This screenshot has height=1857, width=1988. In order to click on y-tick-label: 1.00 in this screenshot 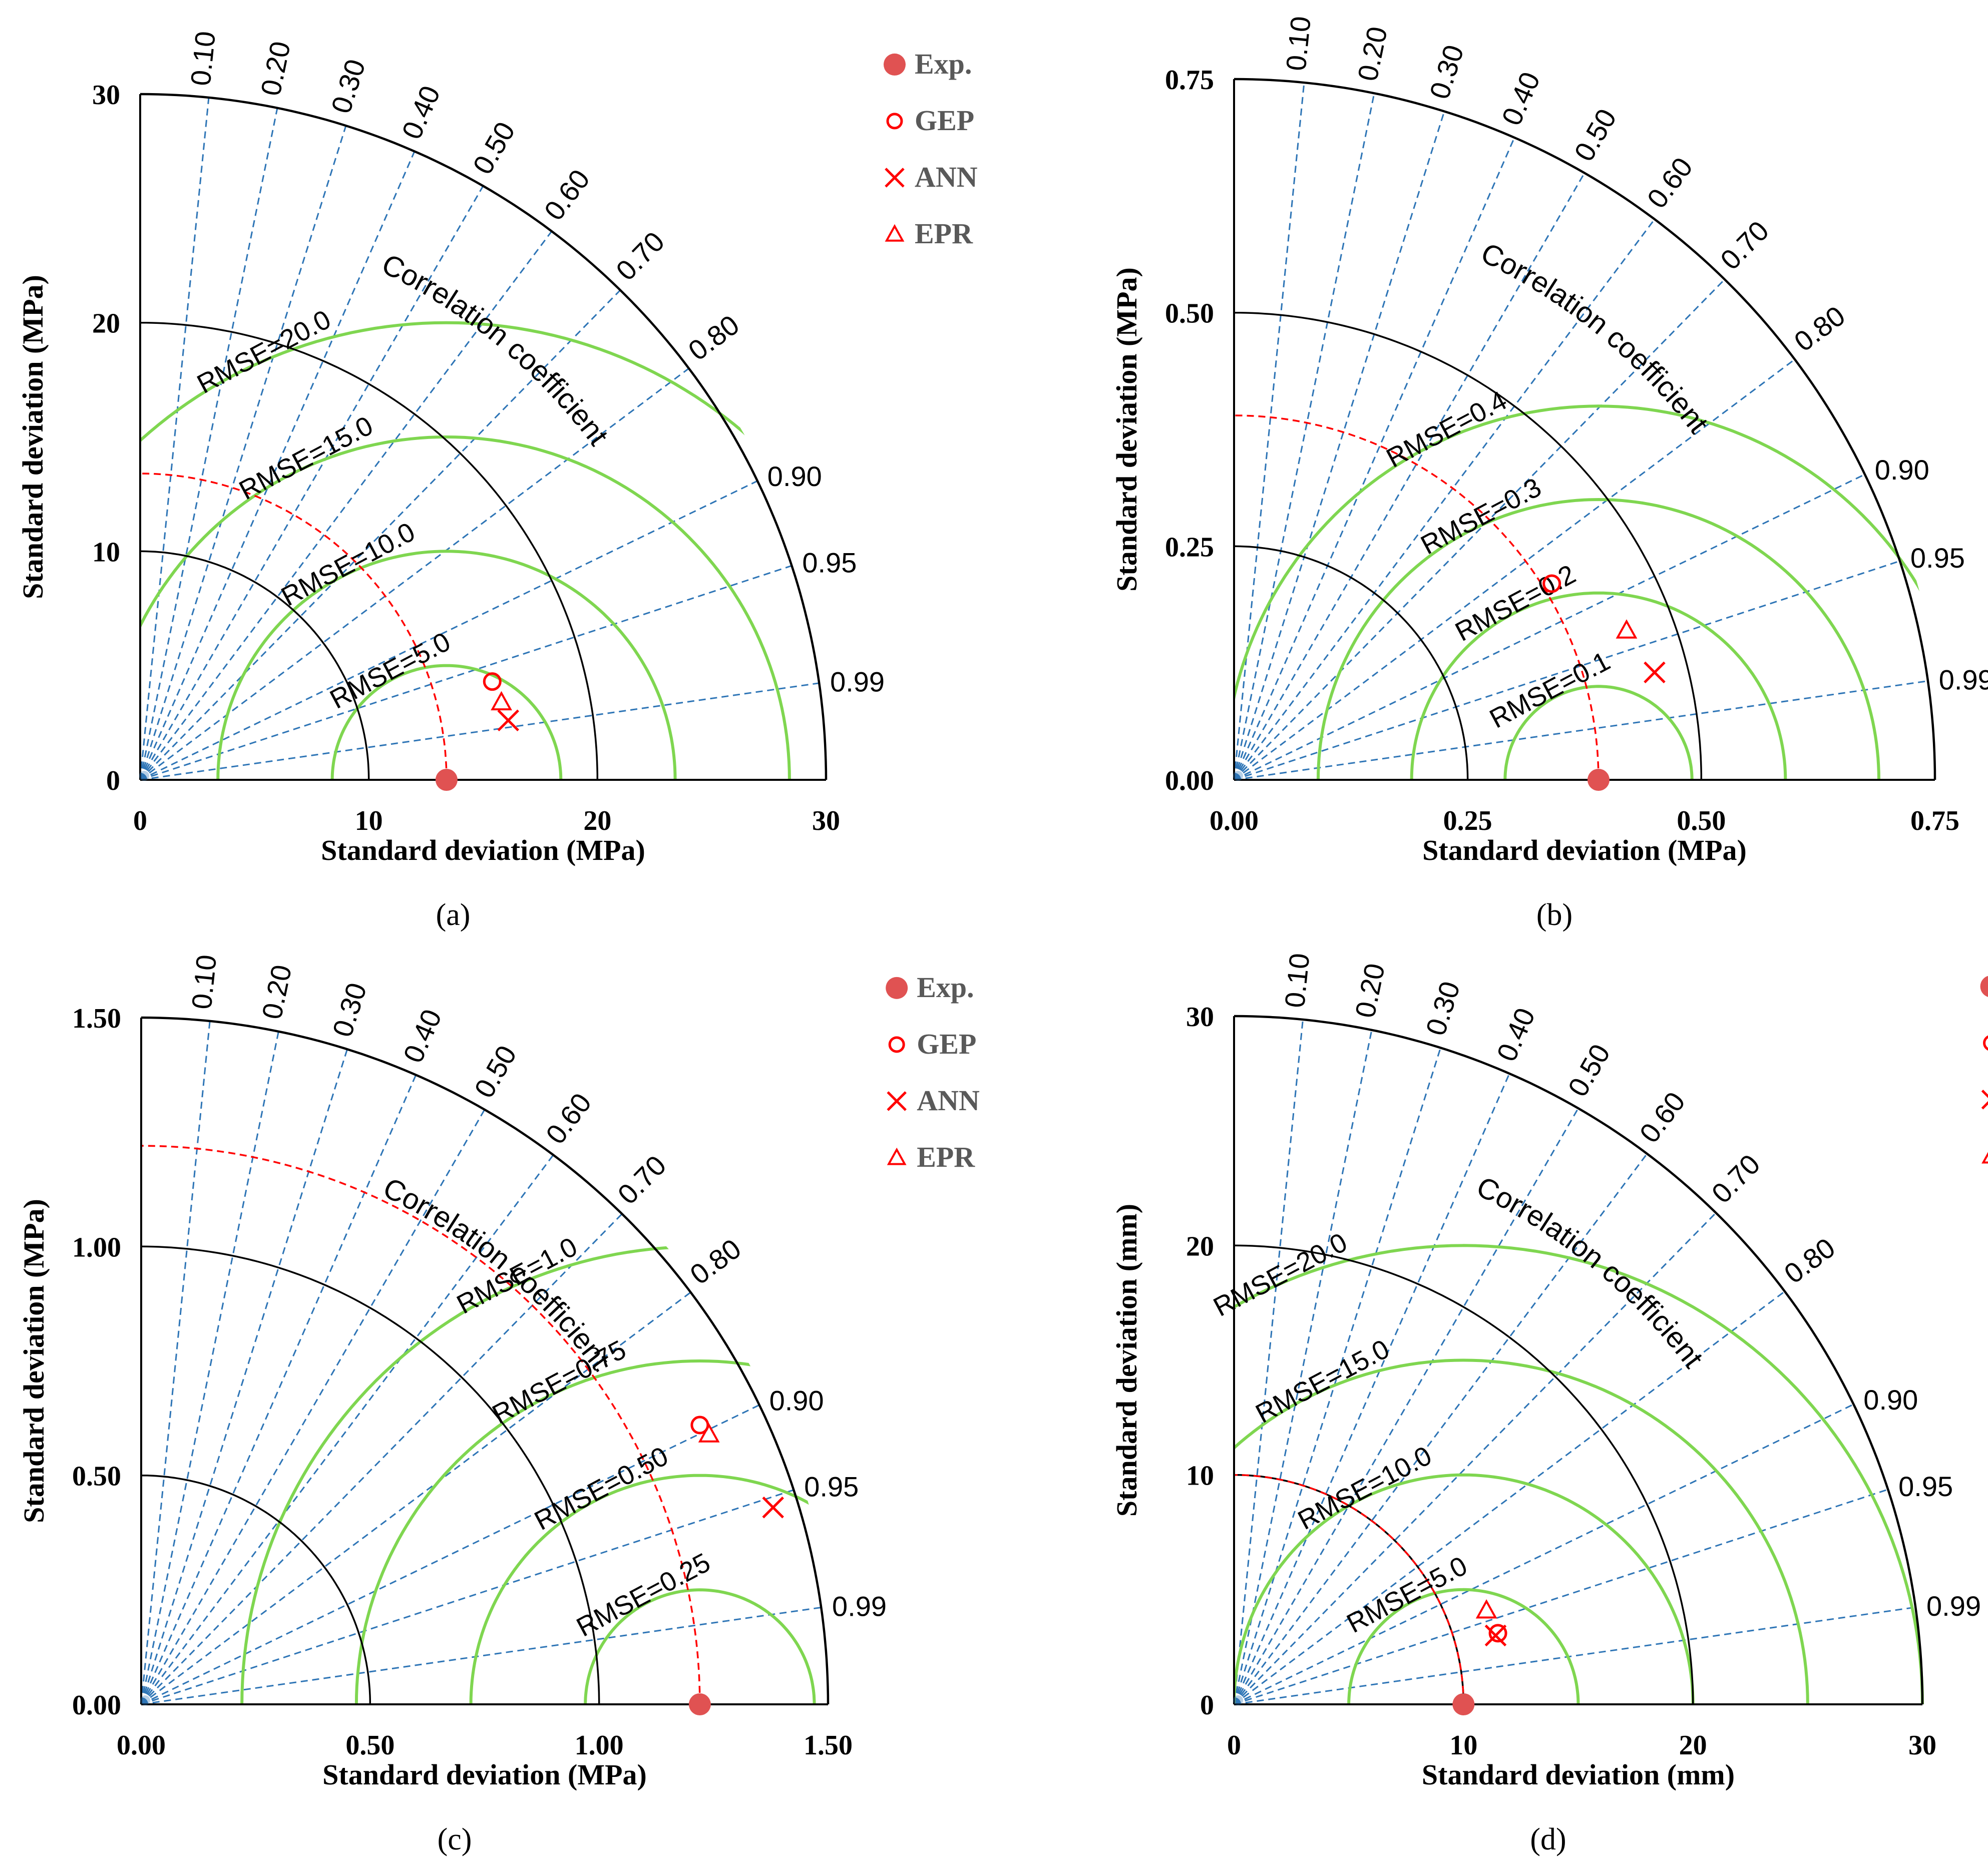, I will do `click(96, 1248)`.